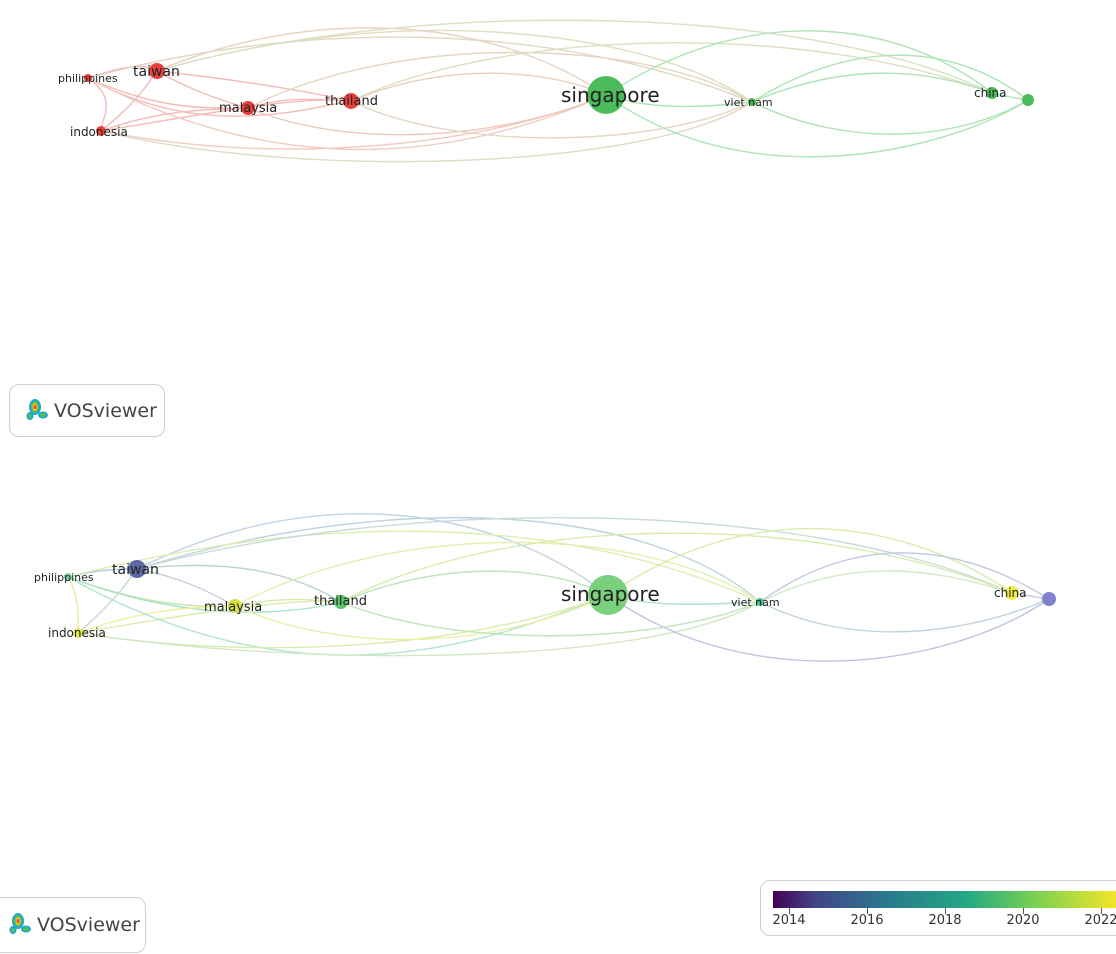 This screenshot has width=1116, height=954. I want to click on legend-gradient-bar, so click(944, 899).